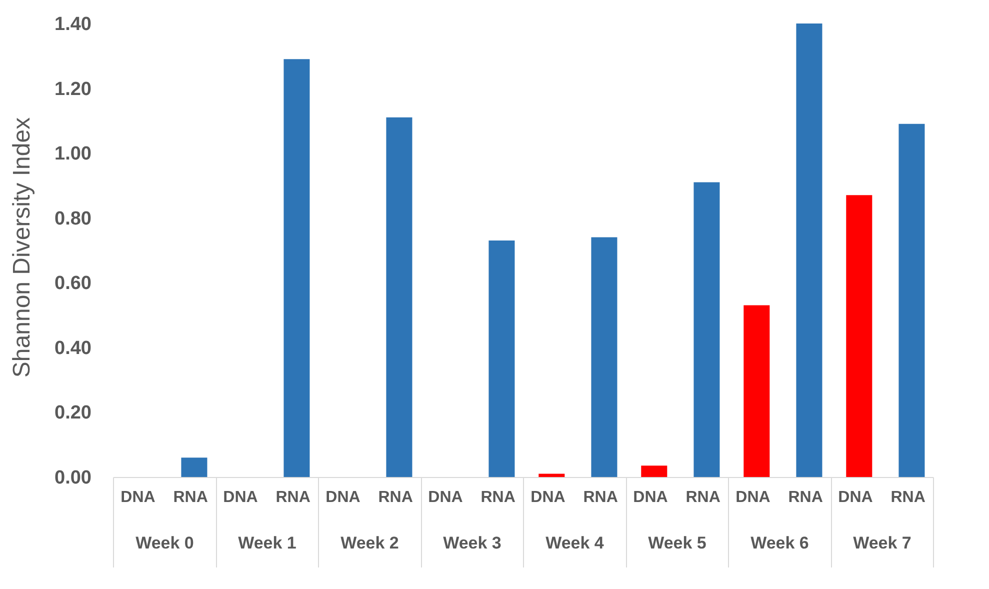 This screenshot has height=589, width=989. Describe the element at coordinates (73, 348) in the screenshot. I see `y-tick-label: 0.40` at that location.